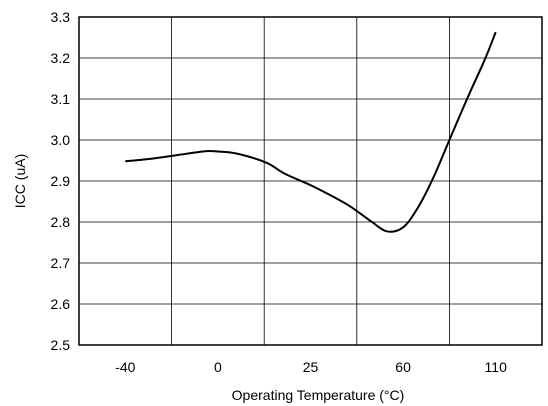  I want to click on y-tick-label: 3.3, so click(61, 17).